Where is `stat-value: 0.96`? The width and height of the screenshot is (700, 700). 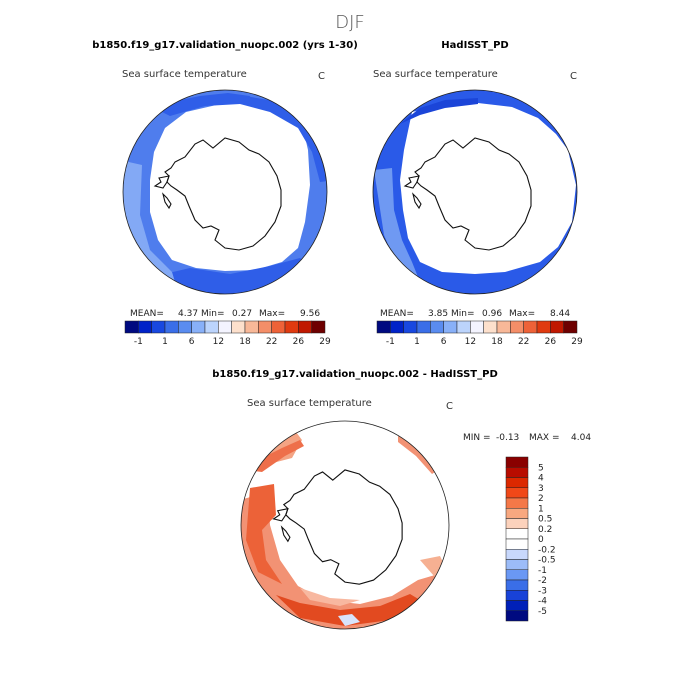
stat-value: 0.96 is located at coordinates (492, 314).